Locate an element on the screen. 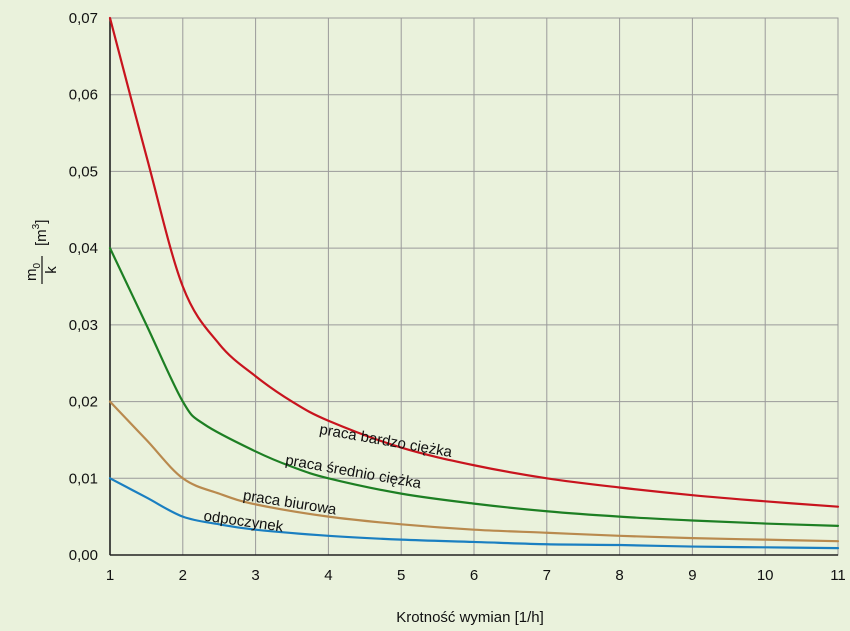 The image size is (850, 631). y-tick-label: 0,07 is located at coordinates (83, 18).